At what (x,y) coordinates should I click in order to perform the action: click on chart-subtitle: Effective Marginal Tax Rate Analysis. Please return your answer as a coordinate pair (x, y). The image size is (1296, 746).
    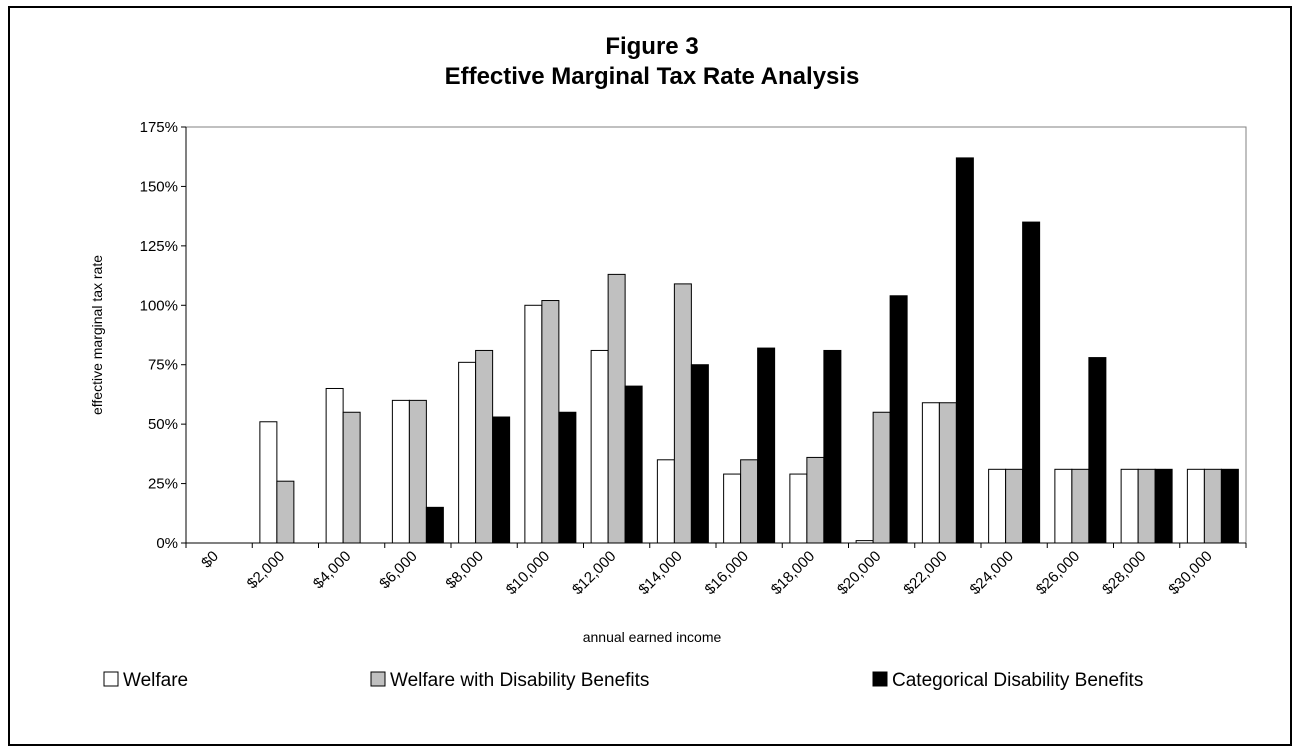
    Looking at the image, I should click on (652, 76).